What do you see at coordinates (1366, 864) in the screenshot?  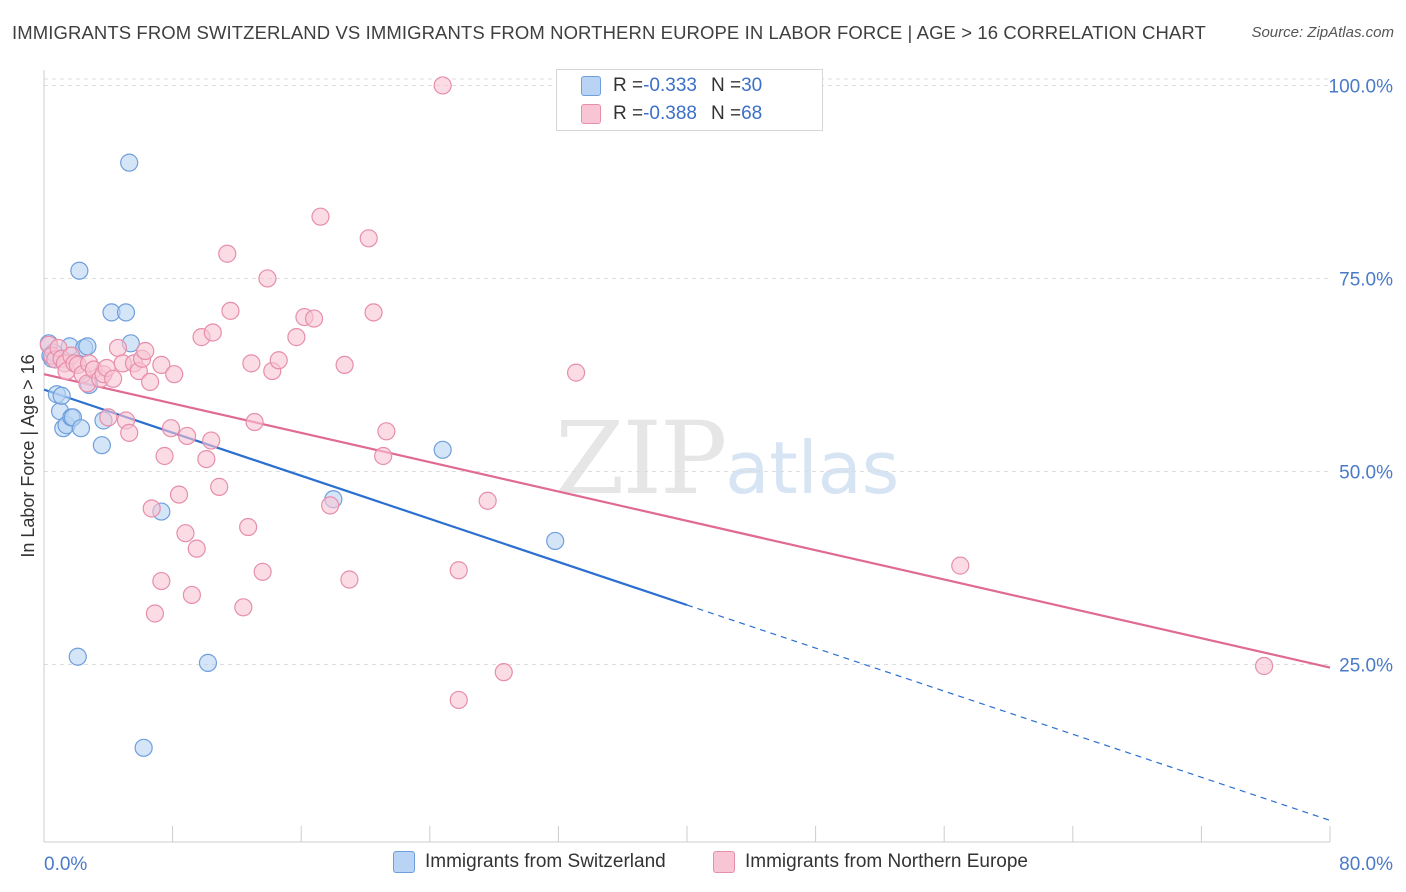 I see `x-tick-label-max: 80.0%` at bounding box center [1366, 864].